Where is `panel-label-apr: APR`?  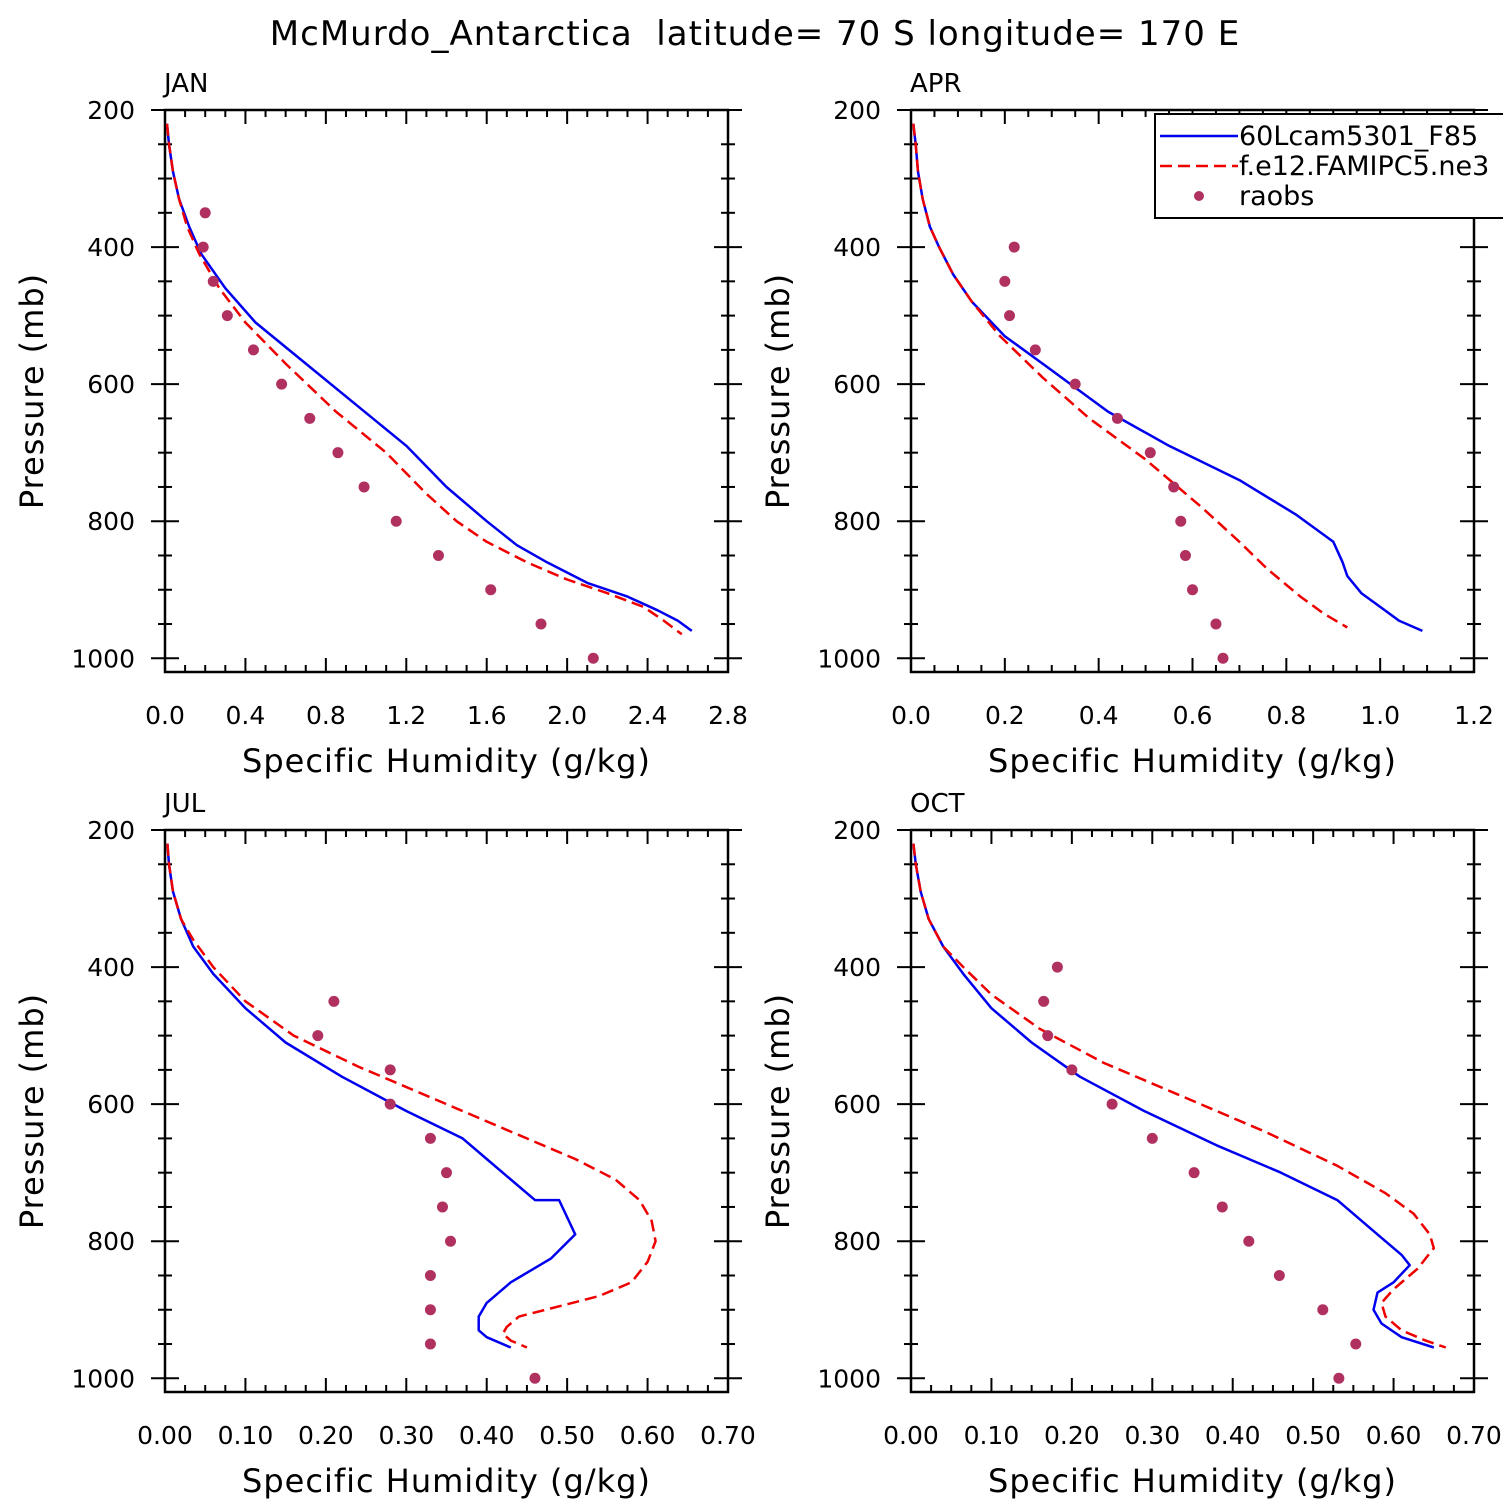 panel-label-apr: APR is located at coordinates (936, 84).